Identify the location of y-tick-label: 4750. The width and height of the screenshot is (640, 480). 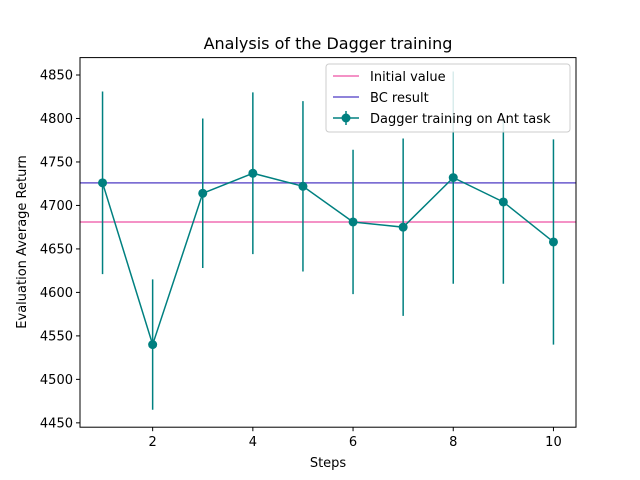
(56, 162).